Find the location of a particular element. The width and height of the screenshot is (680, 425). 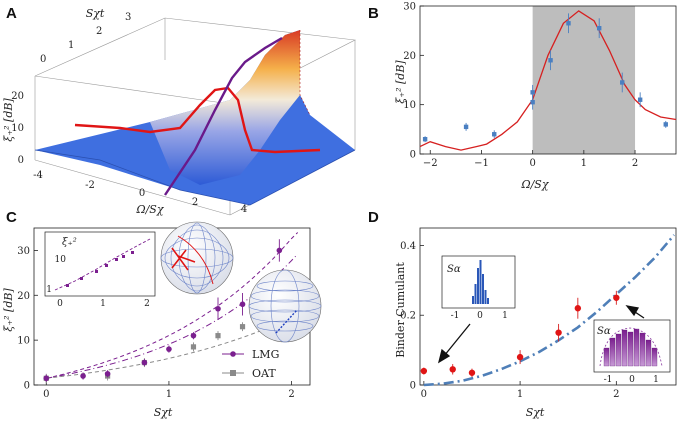

x-tick-label: −2 is located at coordinates (430, 163).